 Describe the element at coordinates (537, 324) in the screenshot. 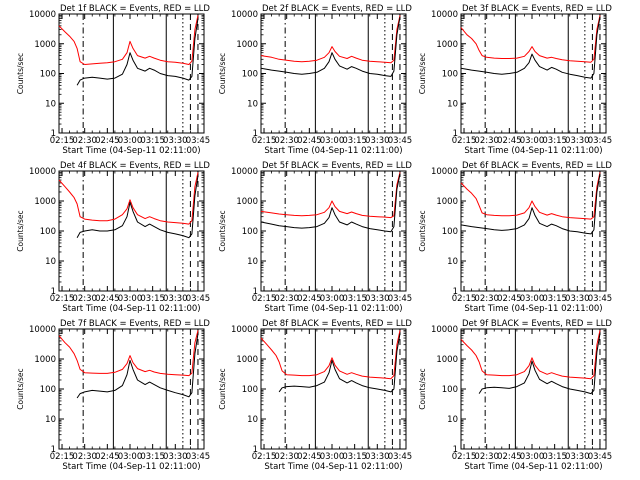

I see `panel-title: Det 9f BLACK = Events, RED = LLD` at that location.